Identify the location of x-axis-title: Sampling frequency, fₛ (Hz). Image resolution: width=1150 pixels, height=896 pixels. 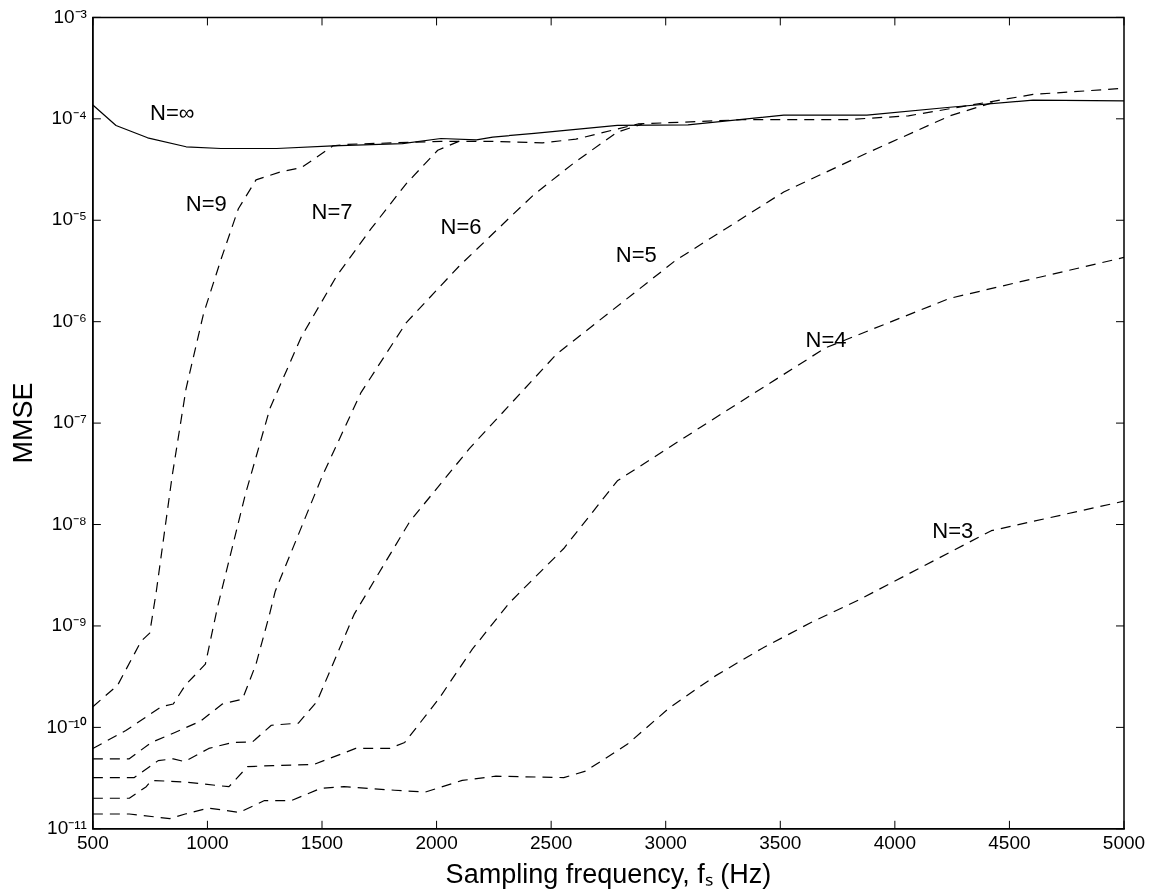
(608, 874).